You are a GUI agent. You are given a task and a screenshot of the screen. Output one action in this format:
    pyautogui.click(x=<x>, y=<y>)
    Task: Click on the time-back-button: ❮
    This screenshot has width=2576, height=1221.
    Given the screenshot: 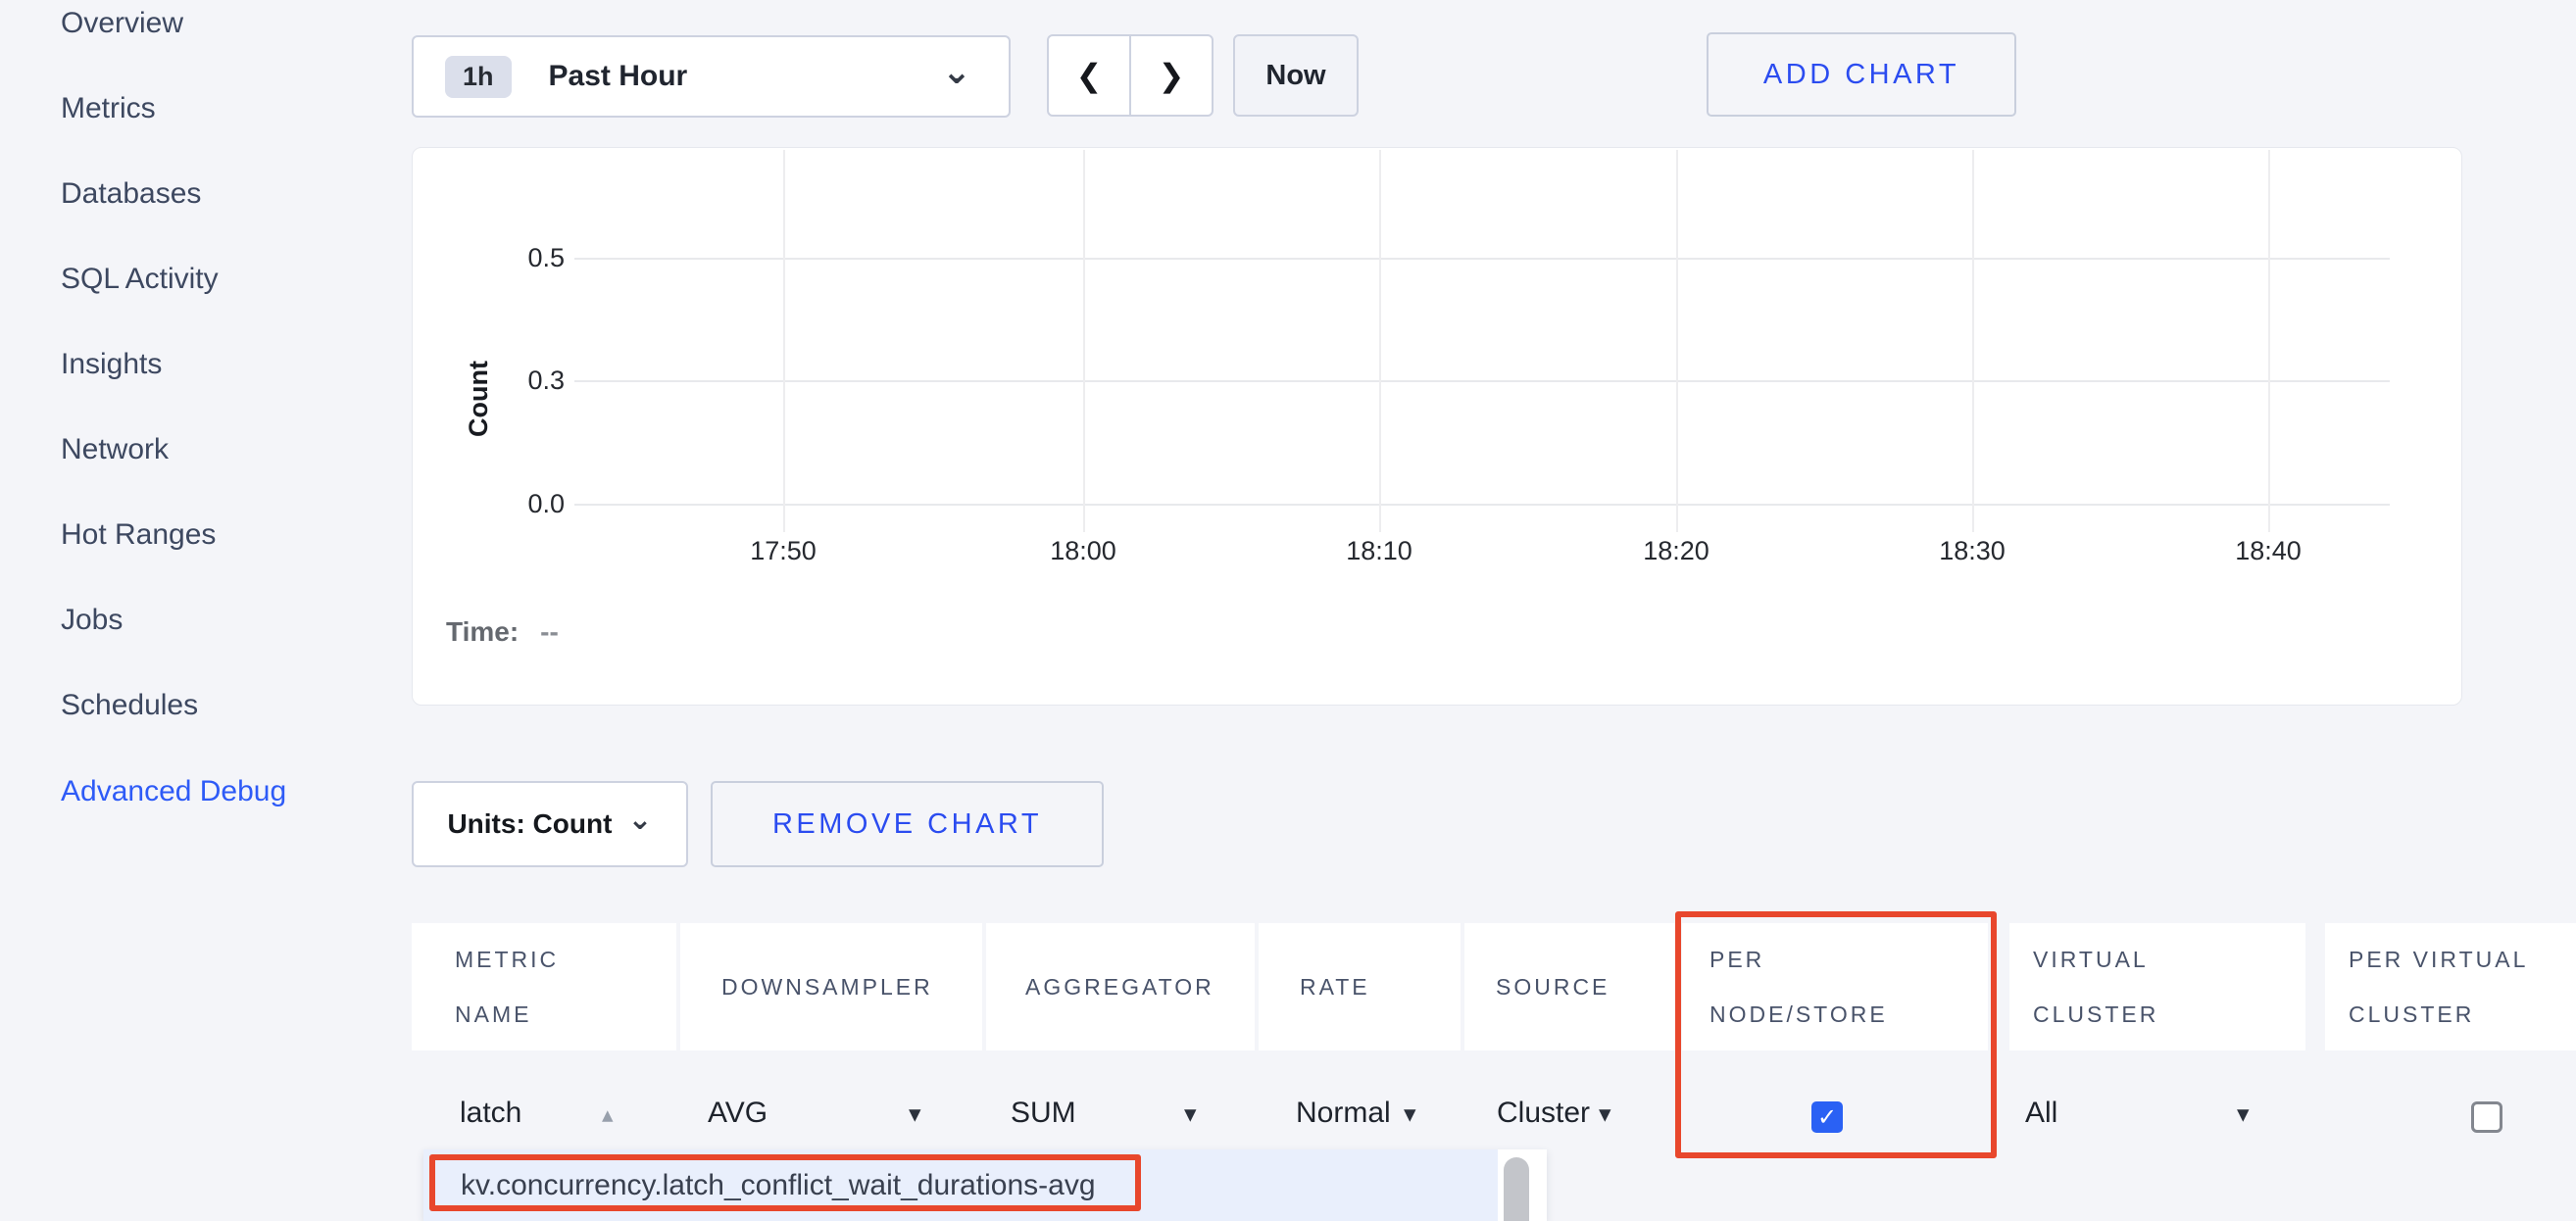 What is the action you would take?
    pyautogui.click(x=1090, y=75)
    